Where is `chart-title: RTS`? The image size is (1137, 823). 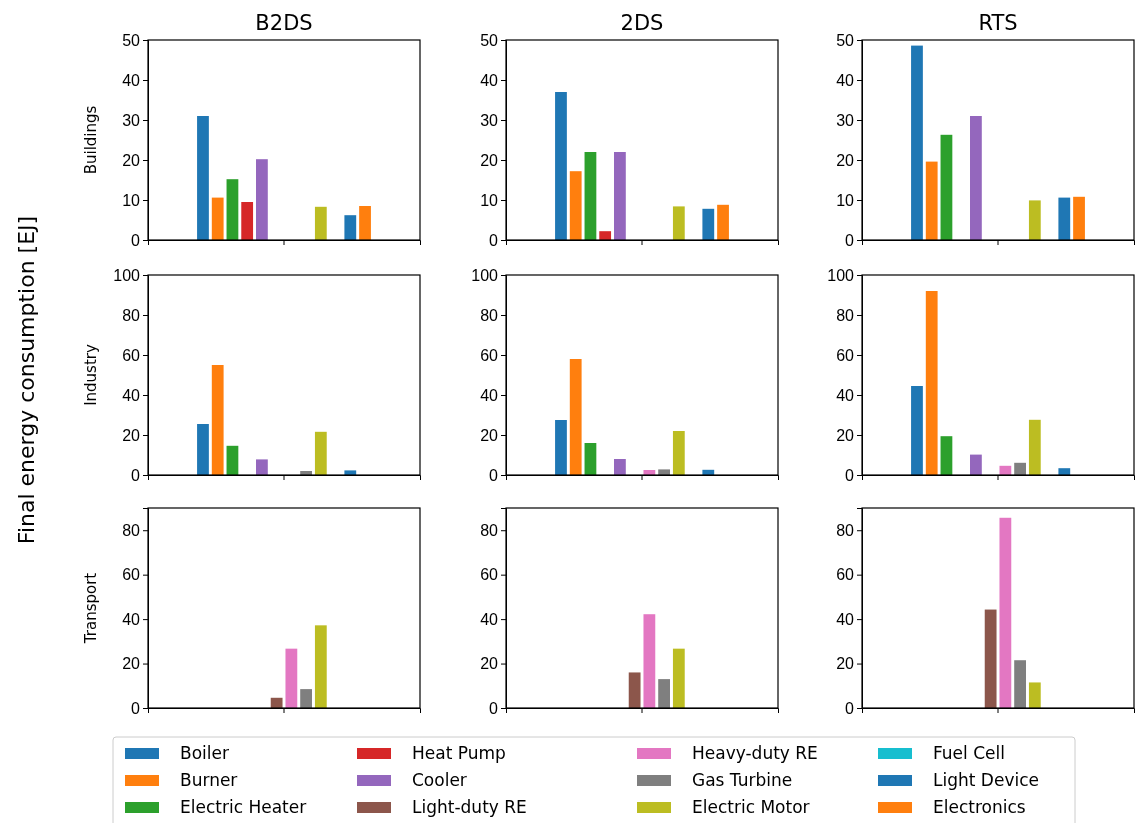
chart-title: RTS is located at coordinates (998, 23).